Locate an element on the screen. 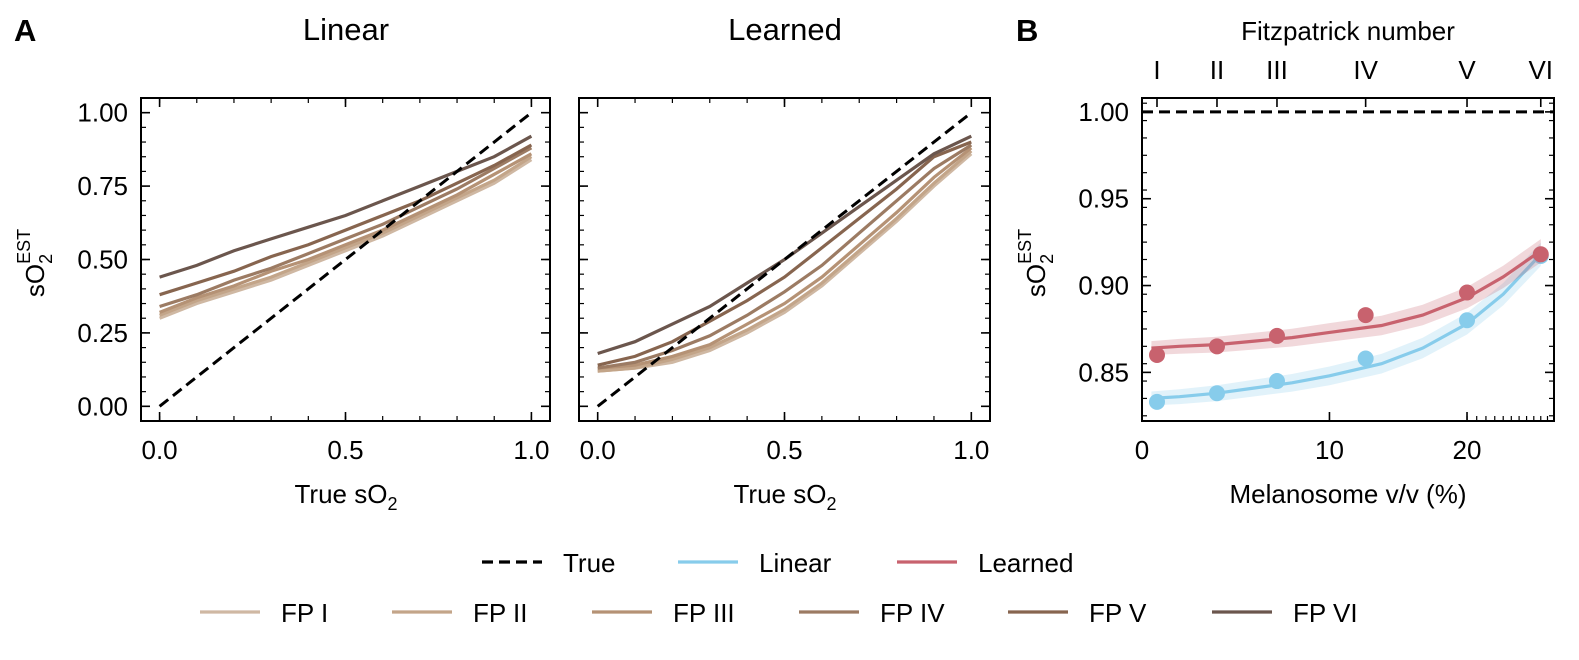 The height and width of the screenshot is (660, 1579). a1-ytick-label: 0.00 is located at coordinates (102, 406).